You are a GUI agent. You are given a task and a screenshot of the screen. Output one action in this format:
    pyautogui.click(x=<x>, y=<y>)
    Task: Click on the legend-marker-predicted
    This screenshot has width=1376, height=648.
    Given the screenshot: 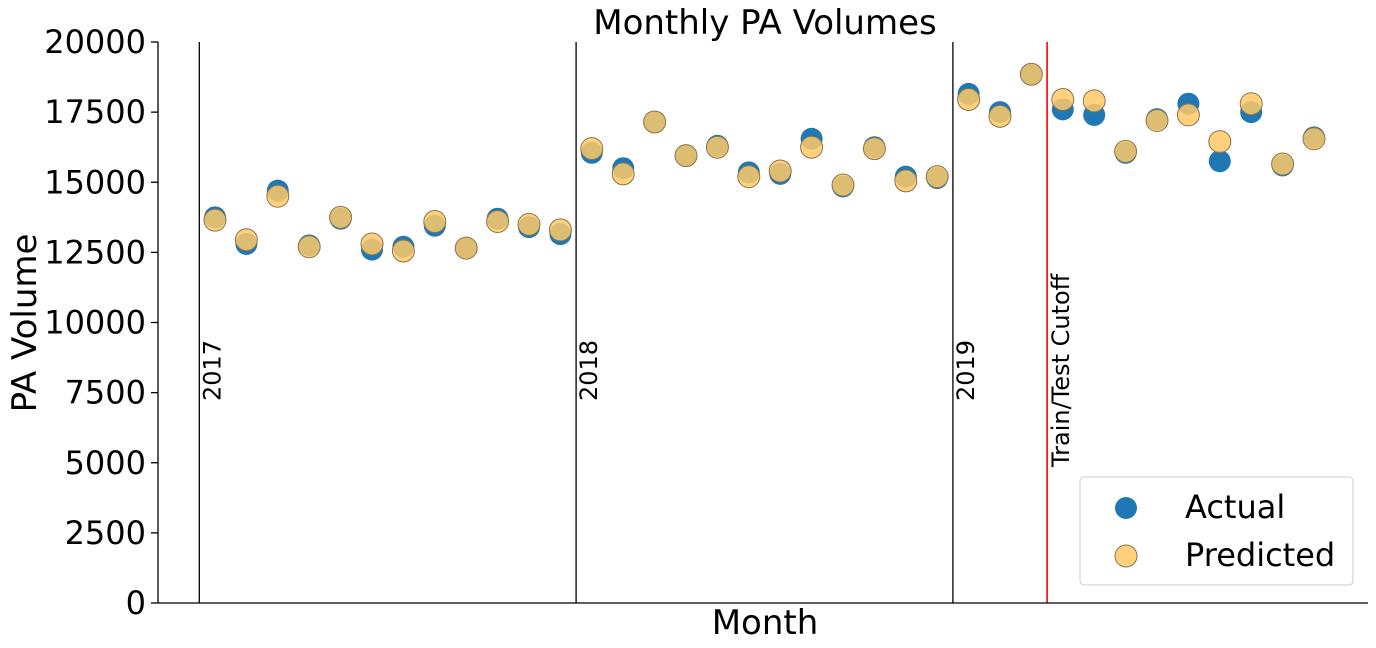 What is the action you would take?
    pyautogui.click(x=1126, y=556)
    